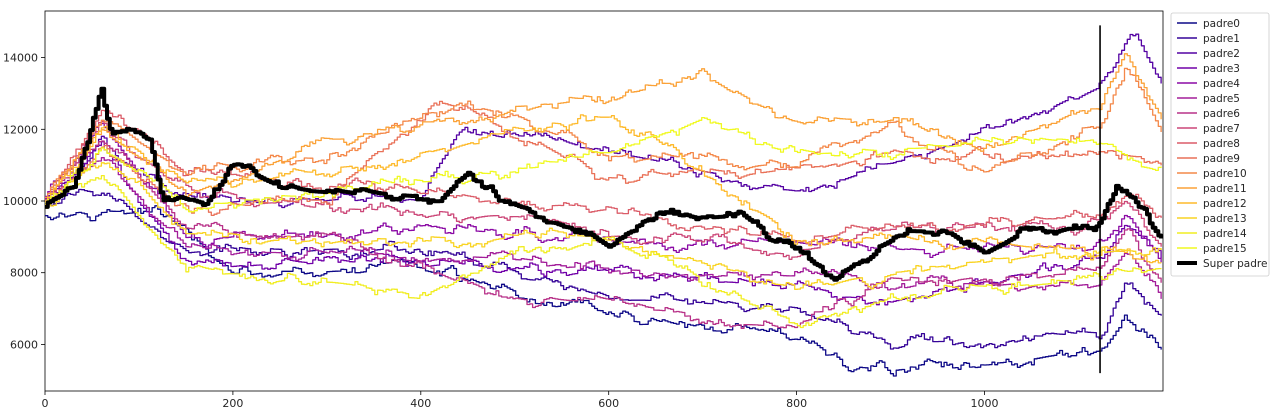 The height and width of the screenshot is (415, 1275). I want to click on y-tick-label: 12000, so click(20, 129).